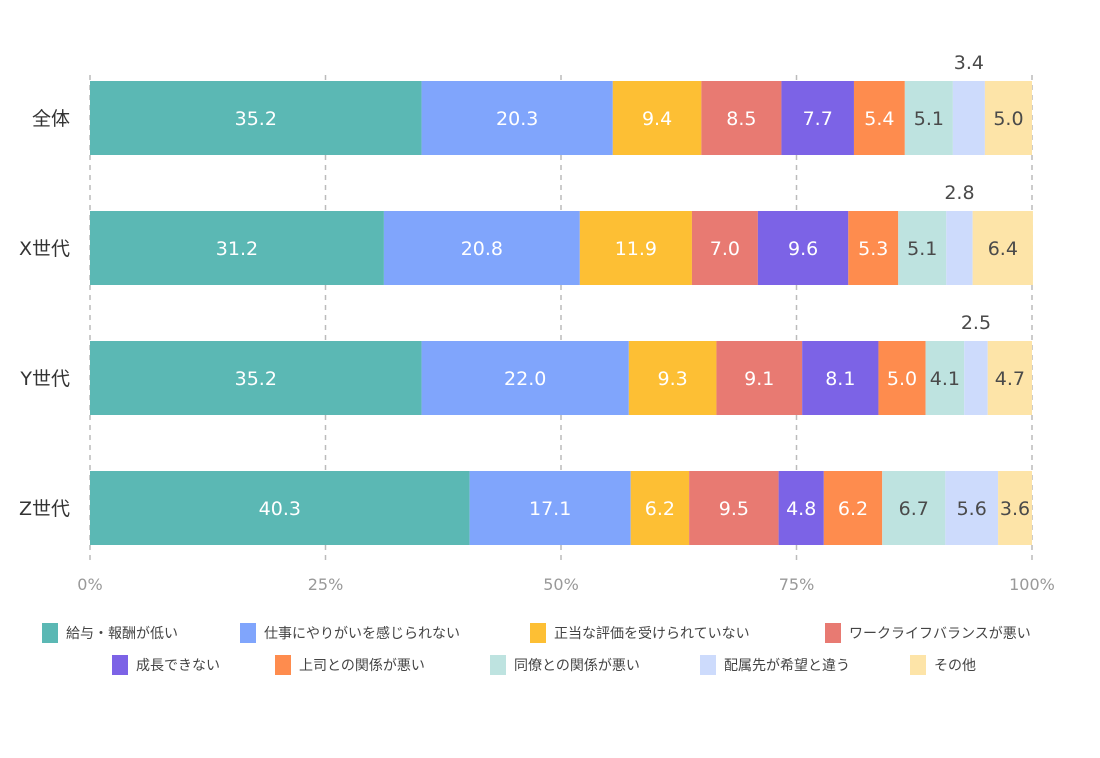 The height and width of the screenshot is (758, 1100). I want to click on data-label: 11.9, so click(636, 249).